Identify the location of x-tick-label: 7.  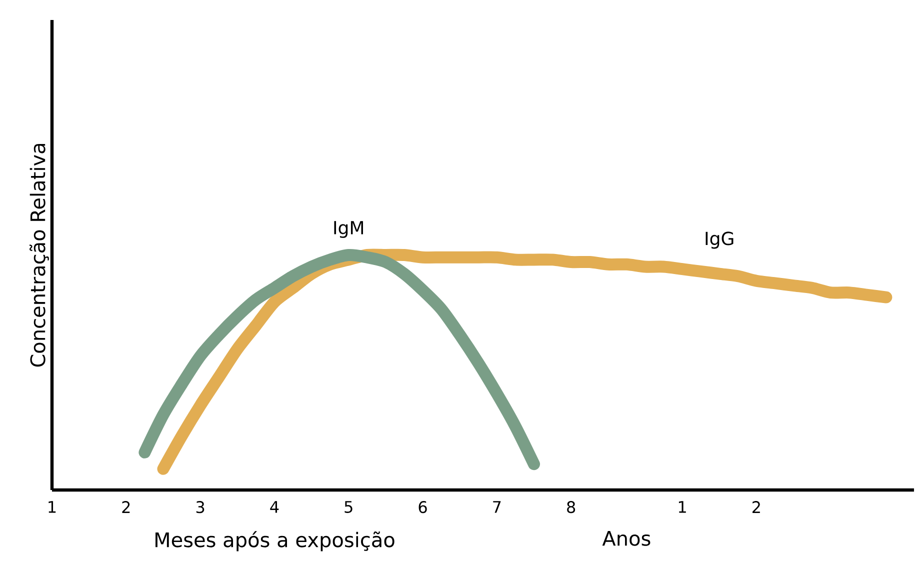
(497, 507).